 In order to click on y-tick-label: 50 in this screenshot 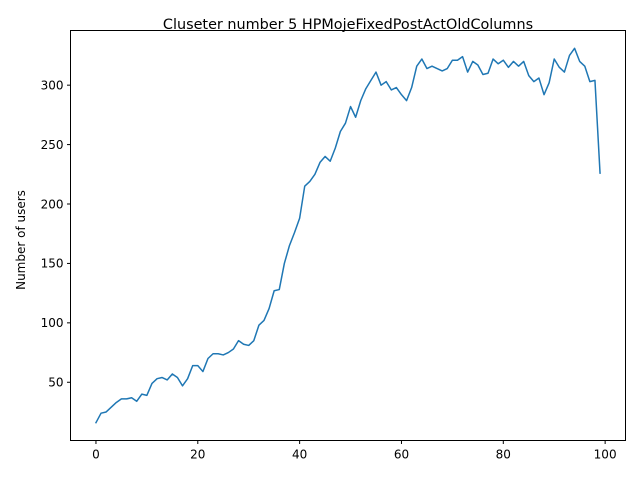, I will do `click(55, 383)`.